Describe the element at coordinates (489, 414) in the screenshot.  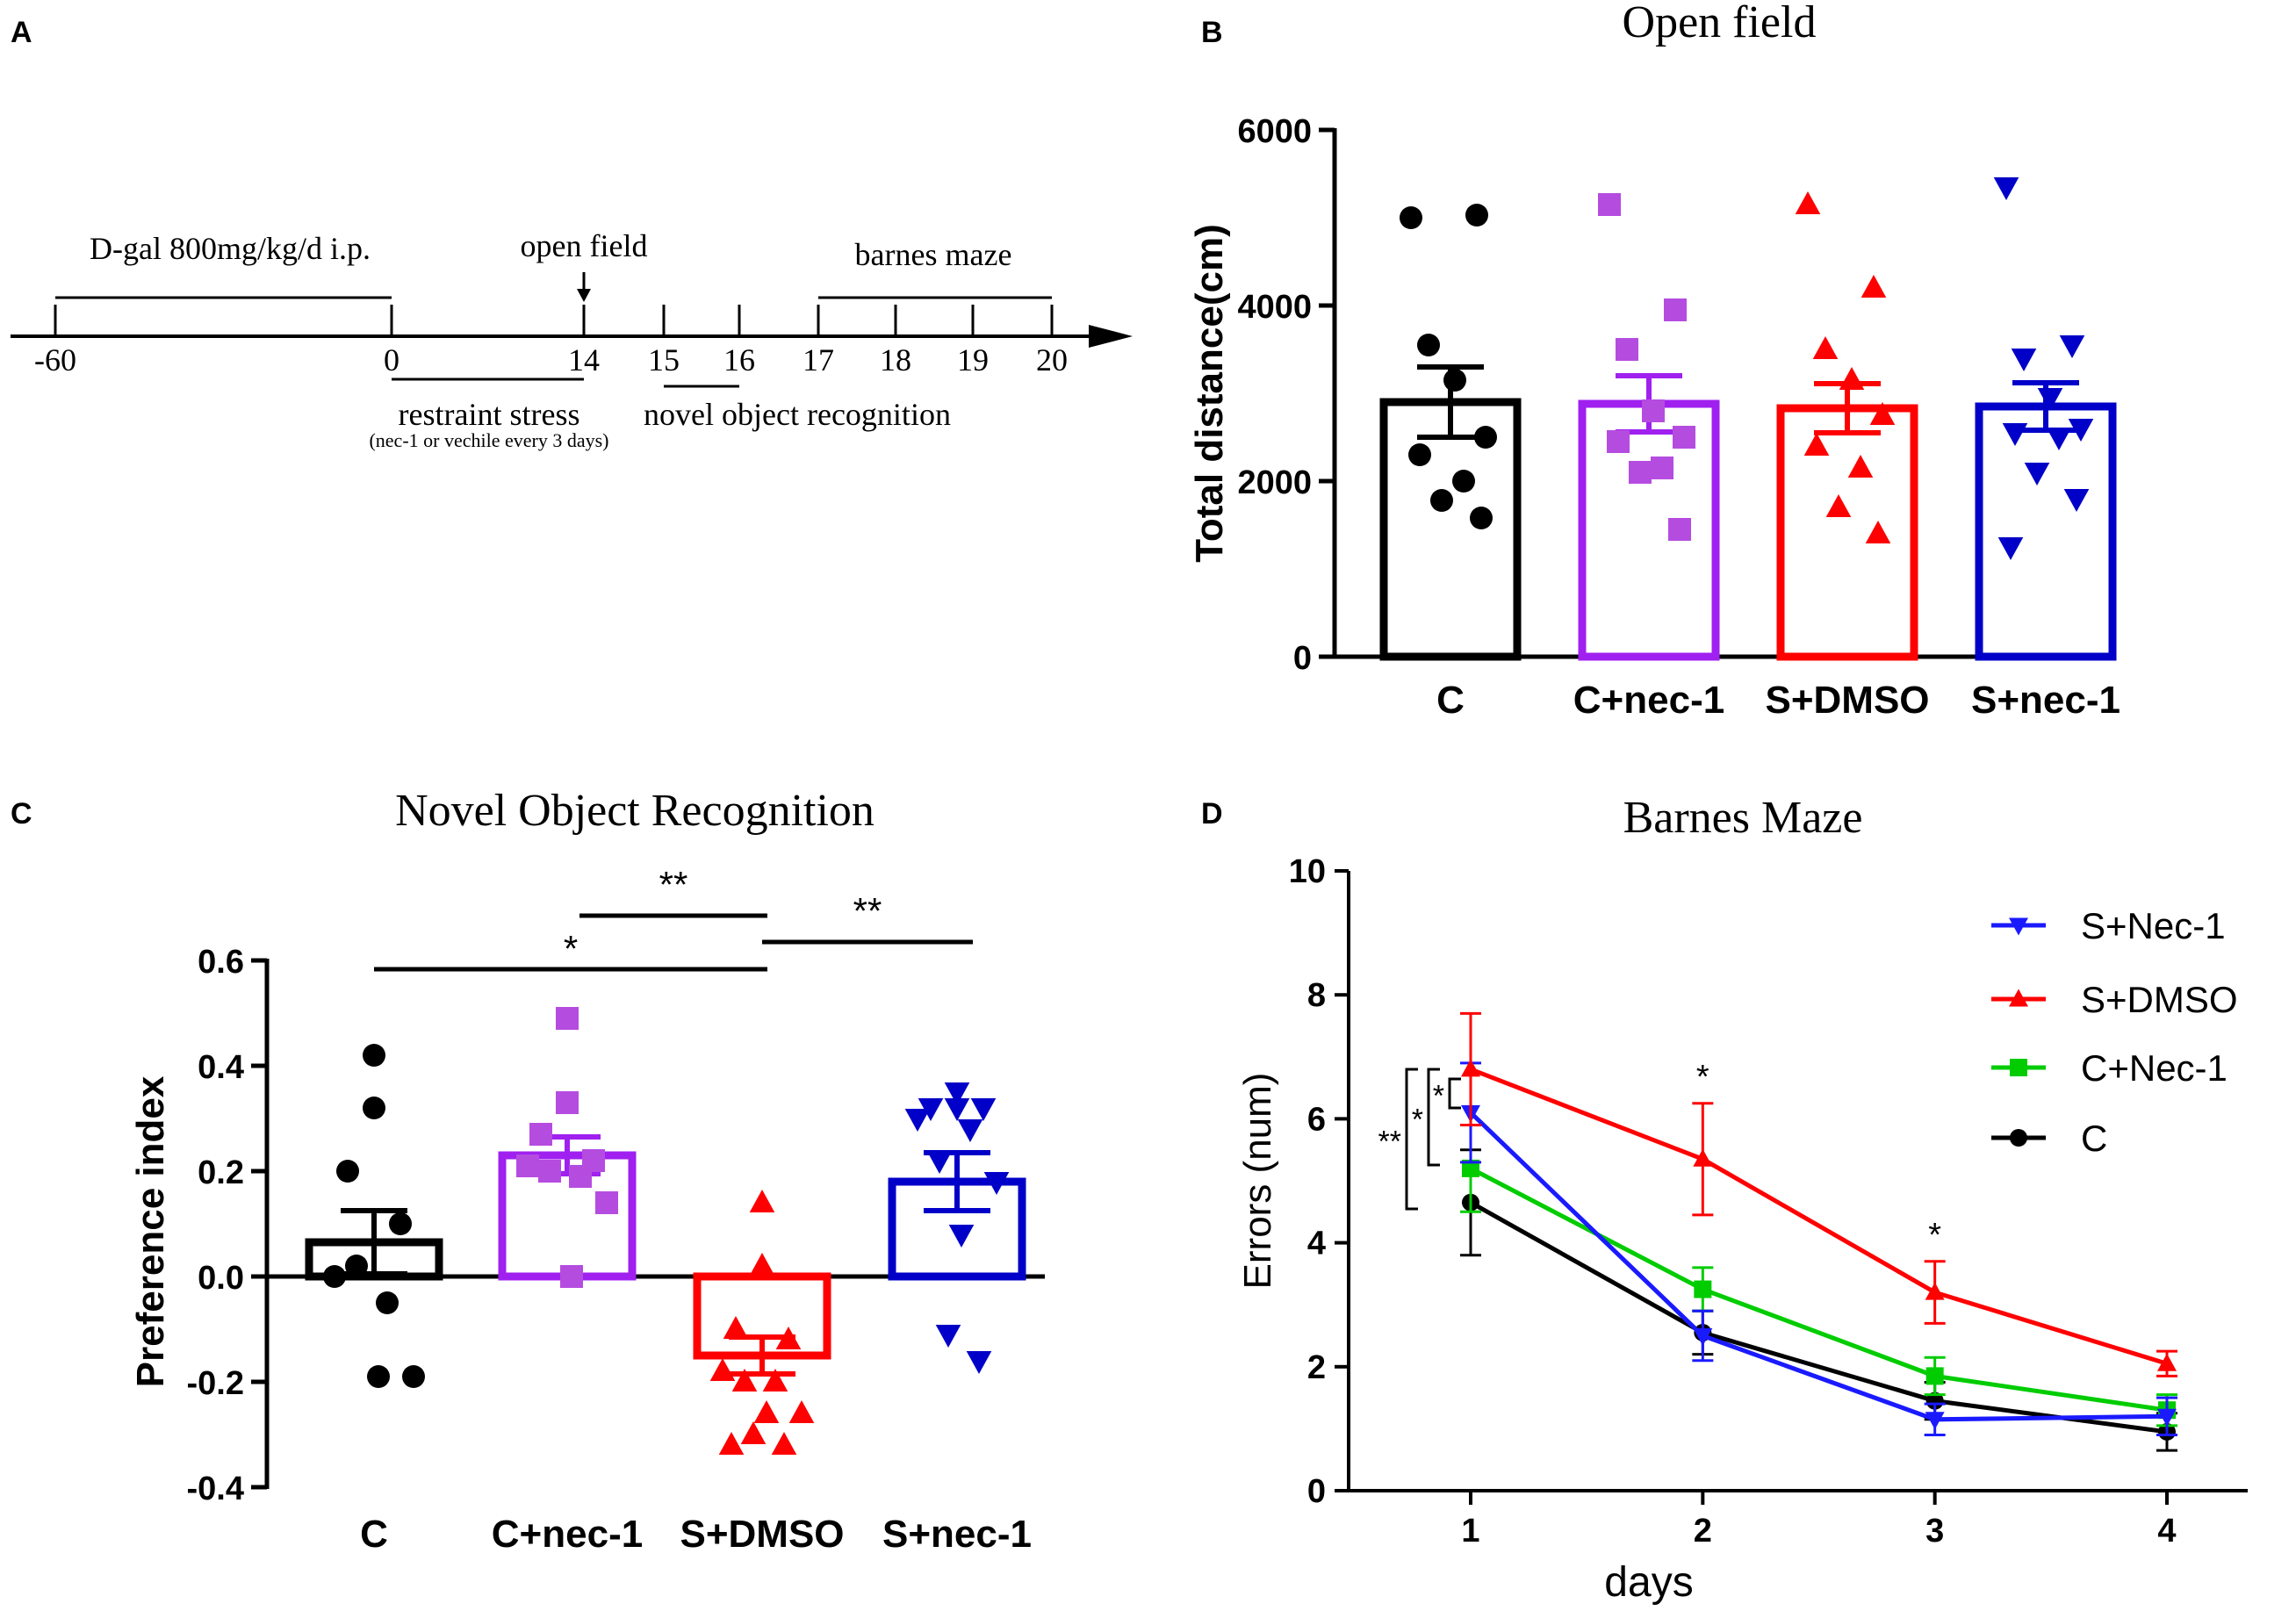
I see `restraint-label: restraint stress` at that location.